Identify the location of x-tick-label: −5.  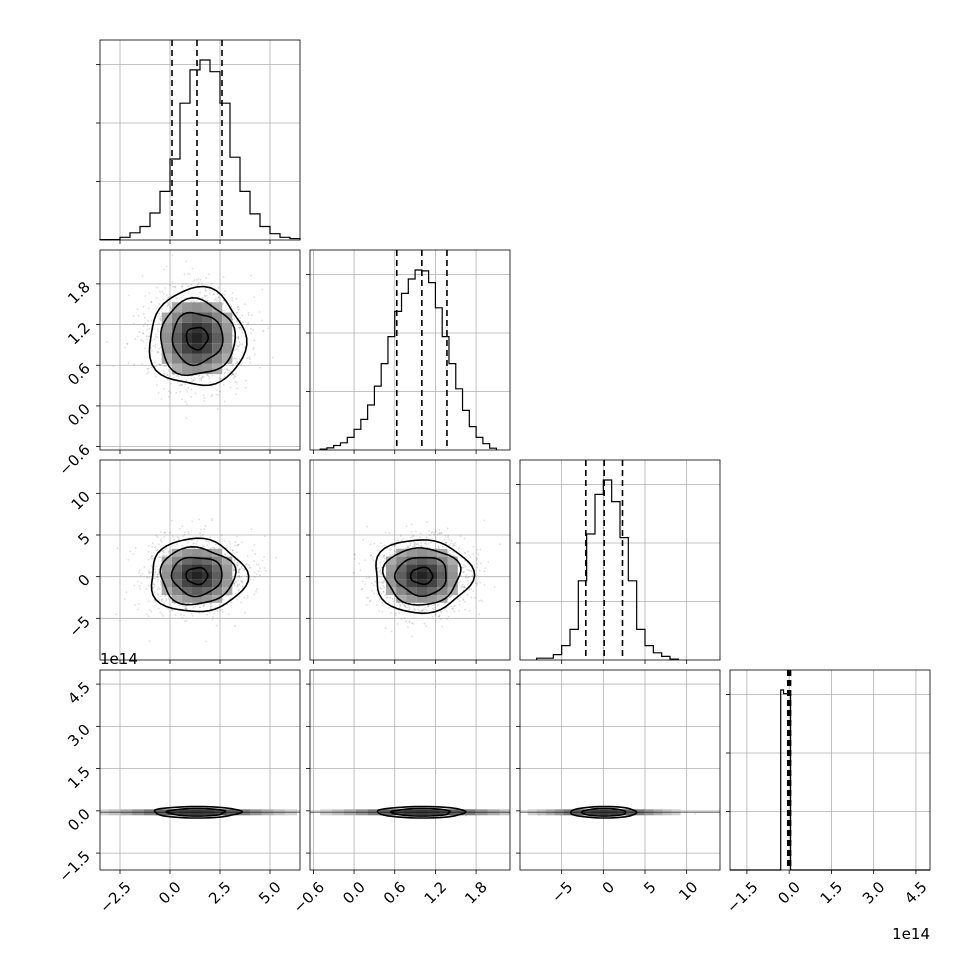
(562, 892).